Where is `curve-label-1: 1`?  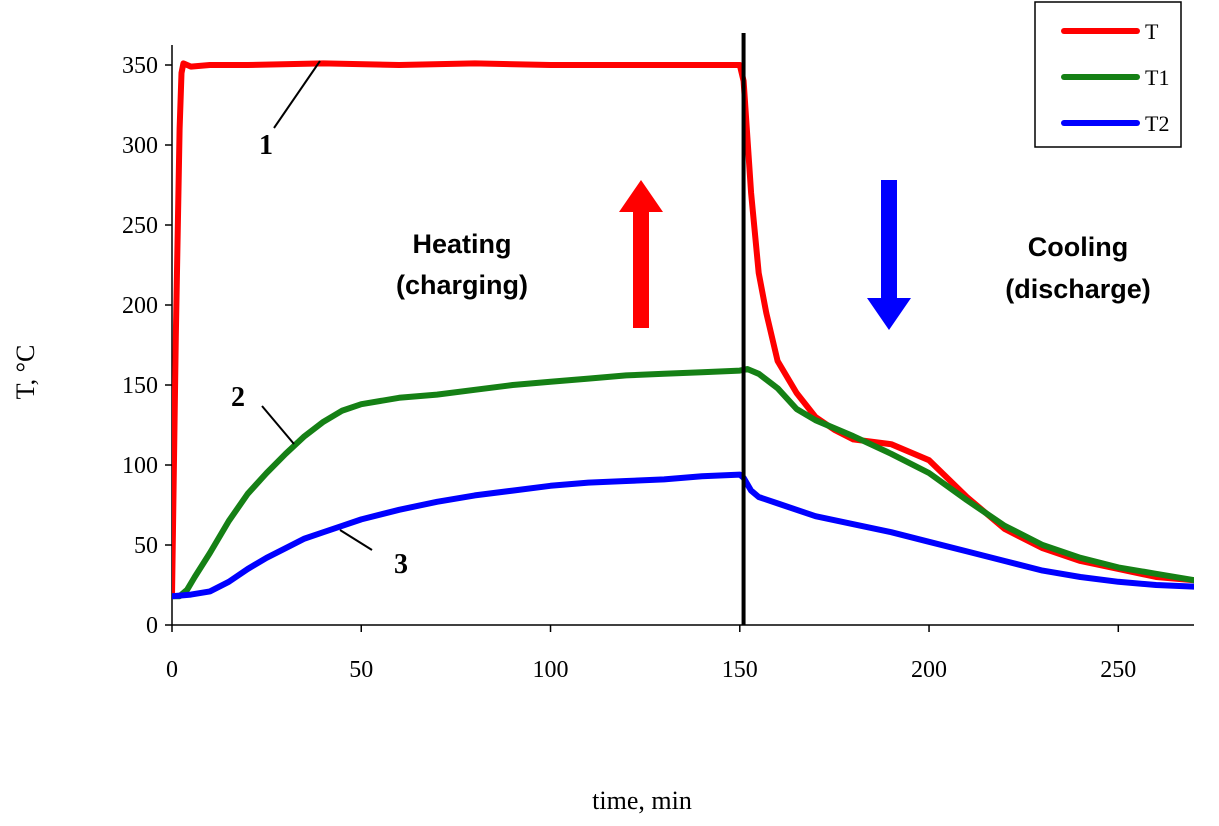 curve-label-1: 1 is located at coordinates (266, 145).